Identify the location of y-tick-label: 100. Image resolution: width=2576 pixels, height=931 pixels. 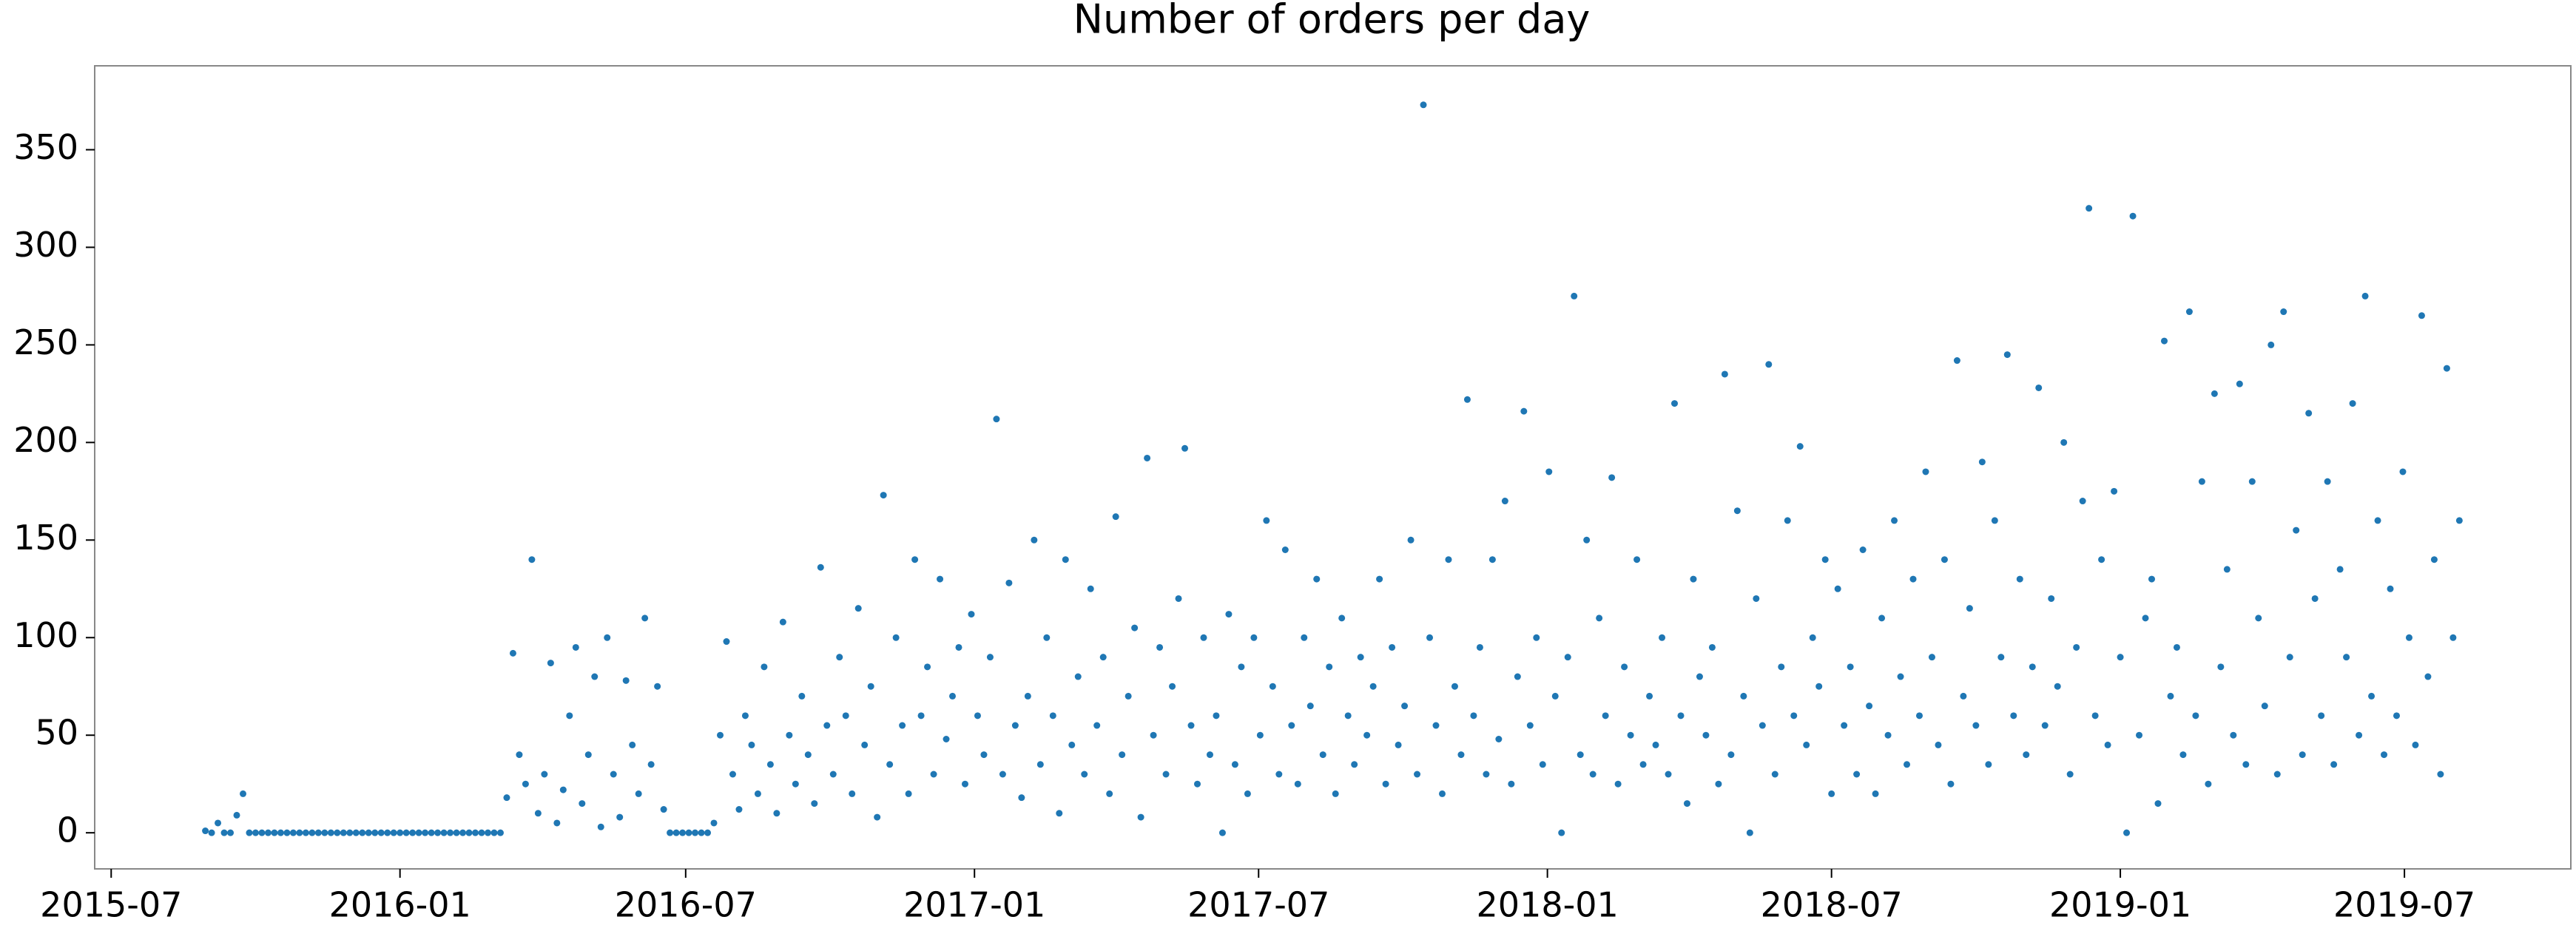
(45, 635).